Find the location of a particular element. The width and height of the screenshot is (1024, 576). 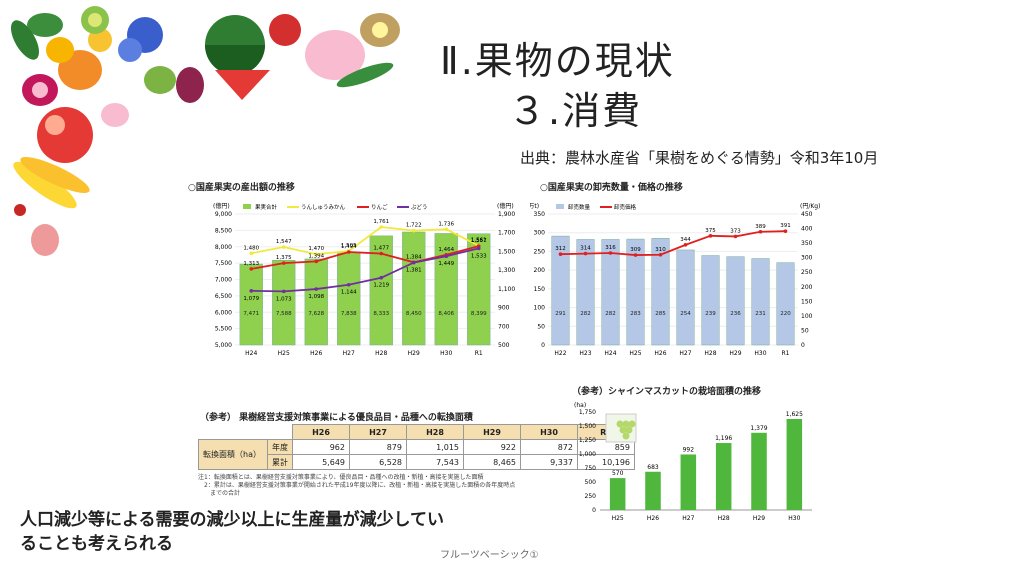

table-cell: 6,528 is located at coordinates (378, 462).